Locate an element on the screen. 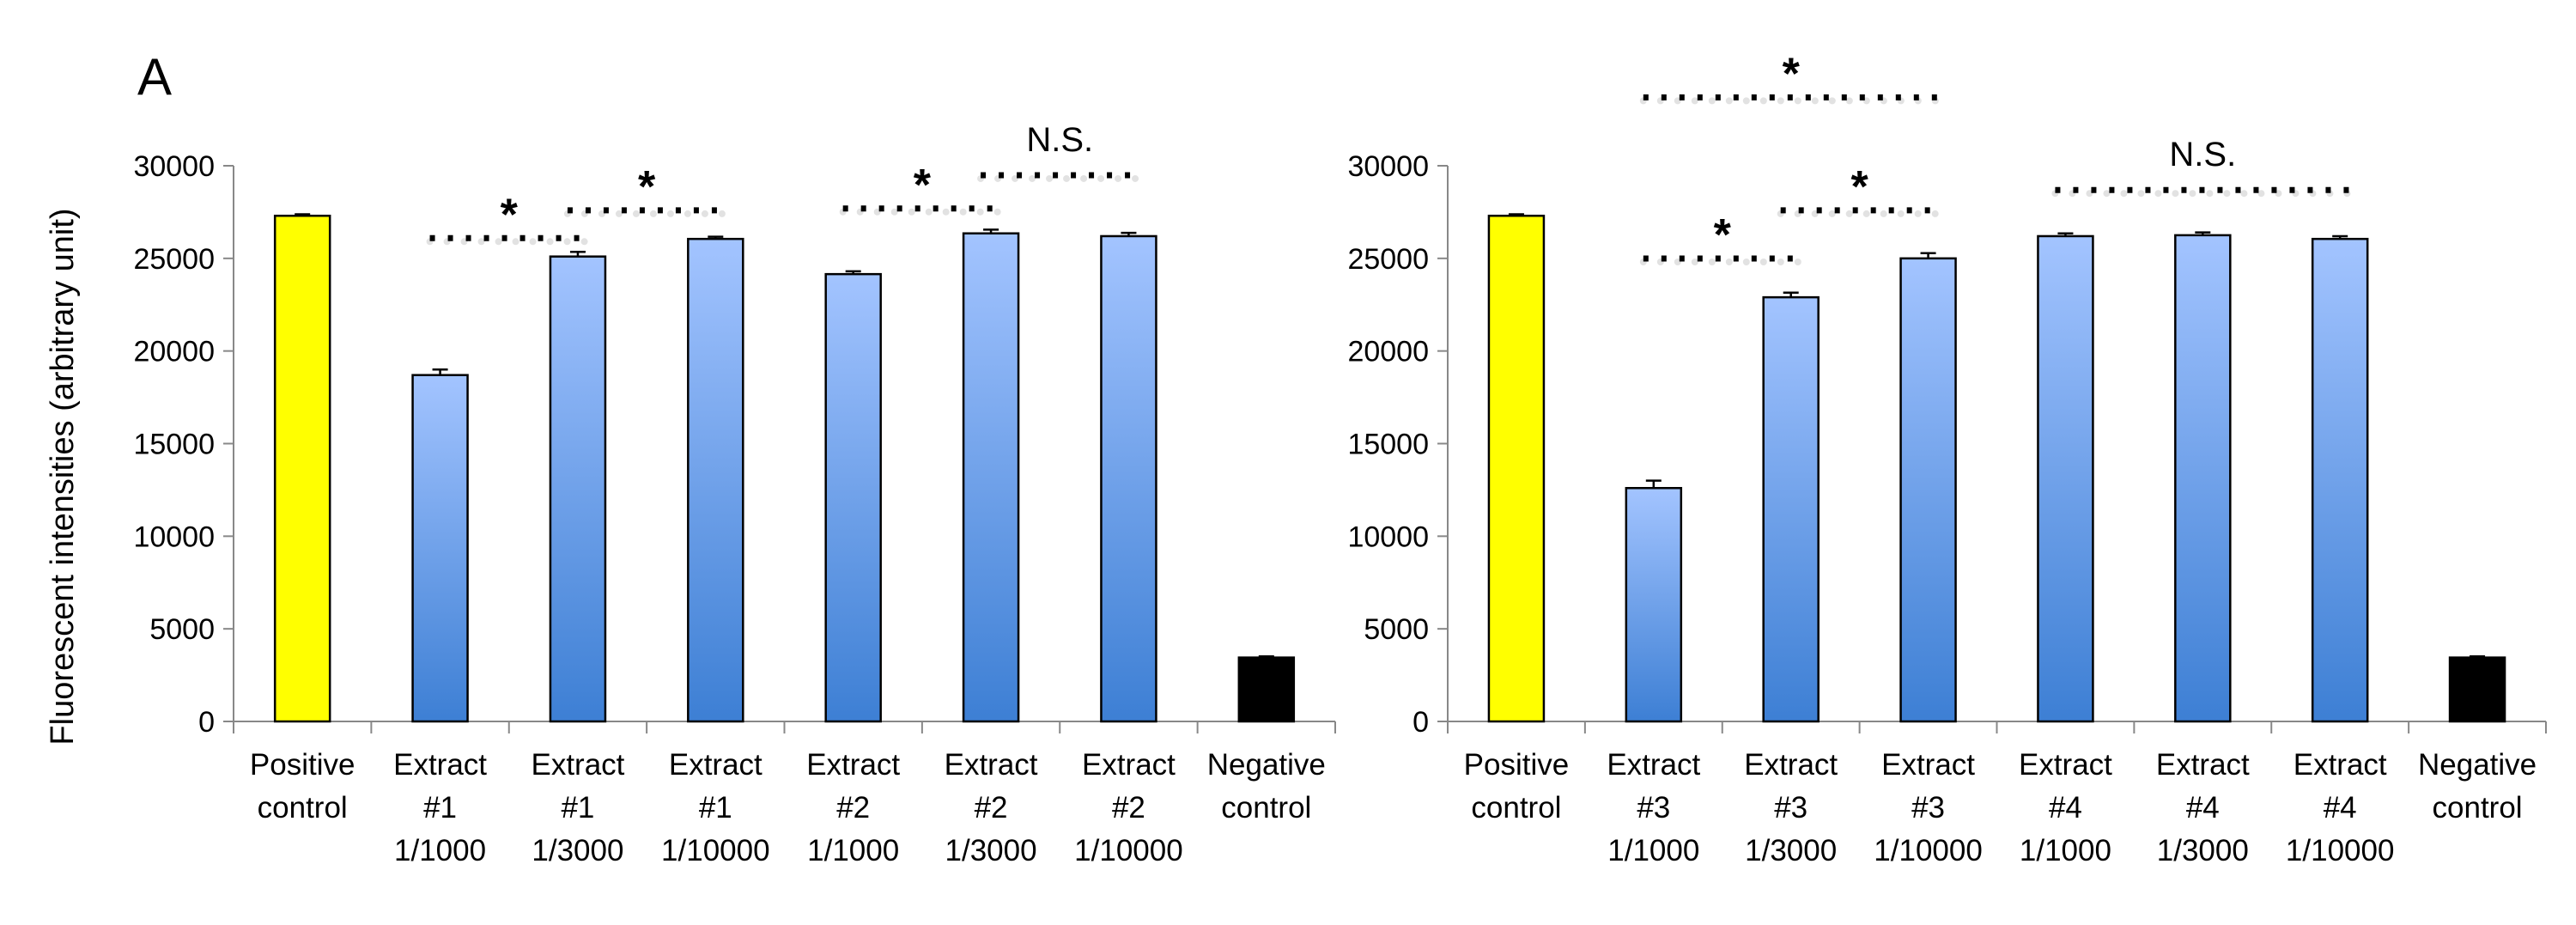 This screenshot has width=2576, height=925. x-category-label: Extract #1 1/1000 is located at coordinates (440, 807).